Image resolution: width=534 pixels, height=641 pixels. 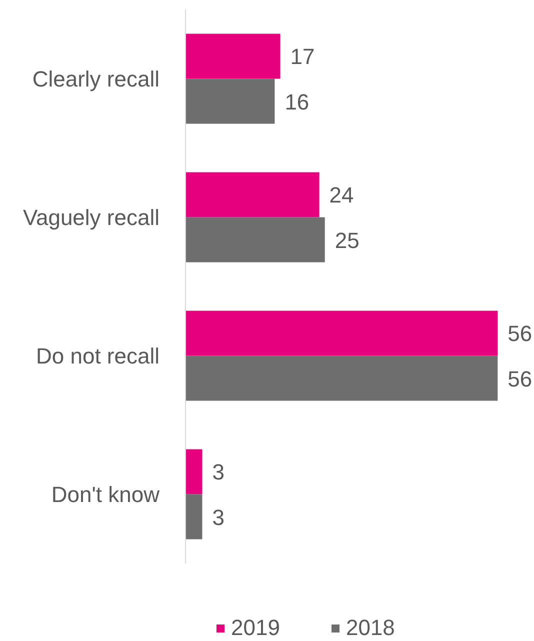 What do you see at coordinates (105, 494) in the screenshot?
I see `y-tick-label: Don't know` at bounding box center [105, 494].